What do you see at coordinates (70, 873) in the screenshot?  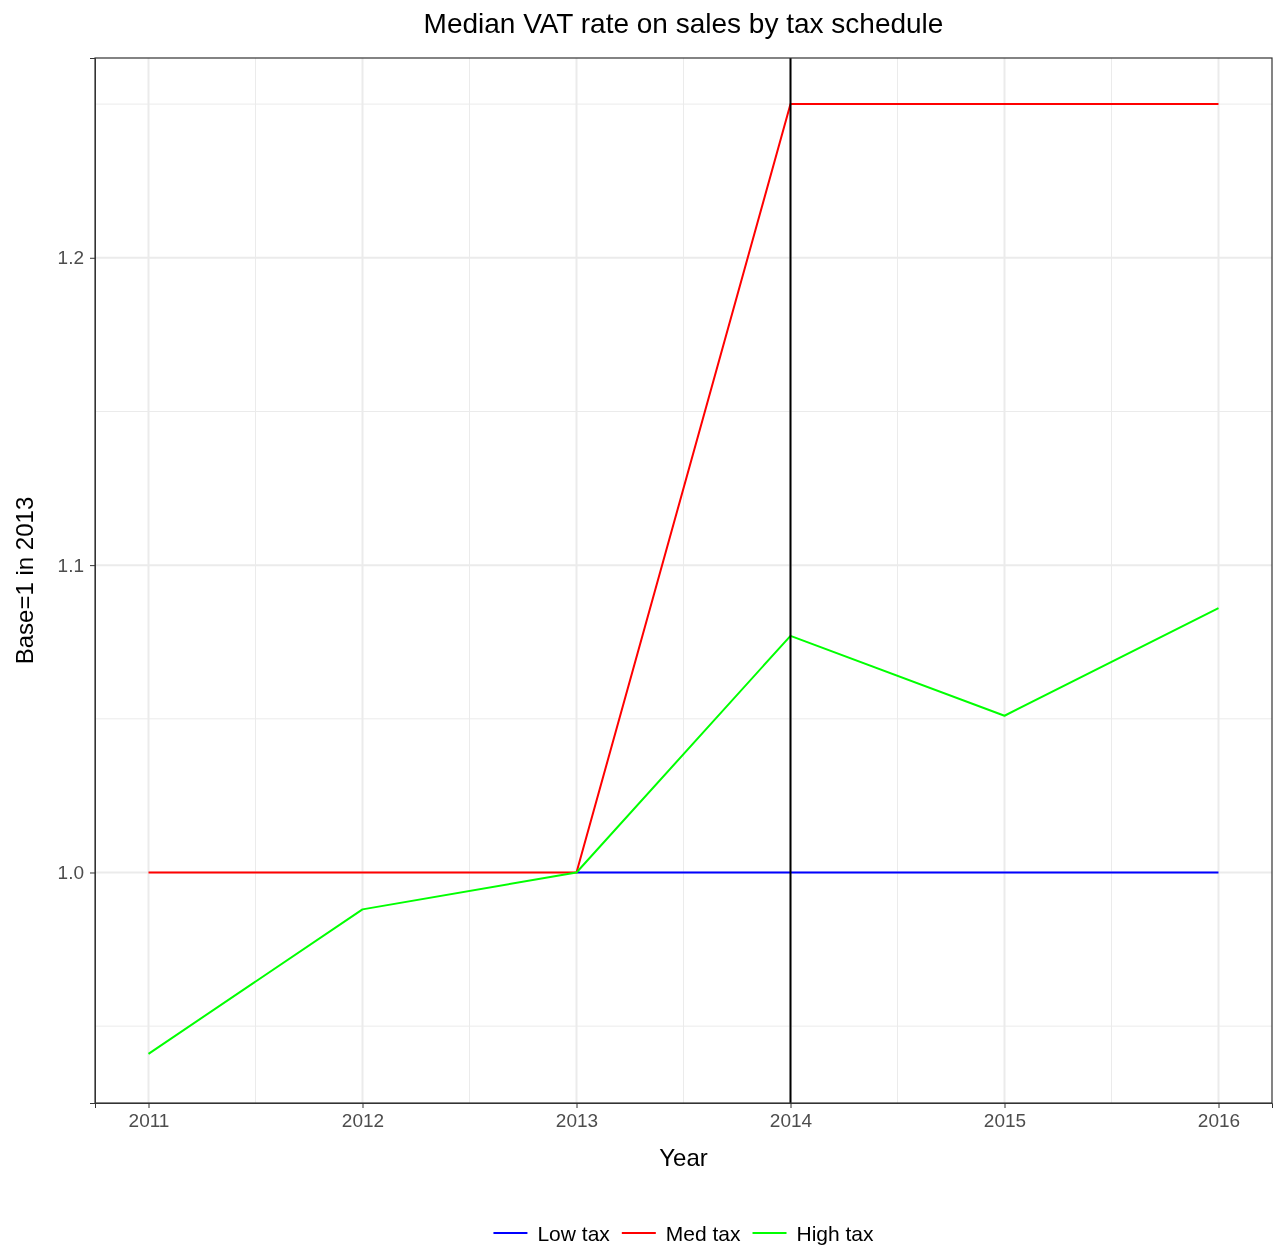 I see `y-tick-label: 1.0` at bounding box center [70, 873].